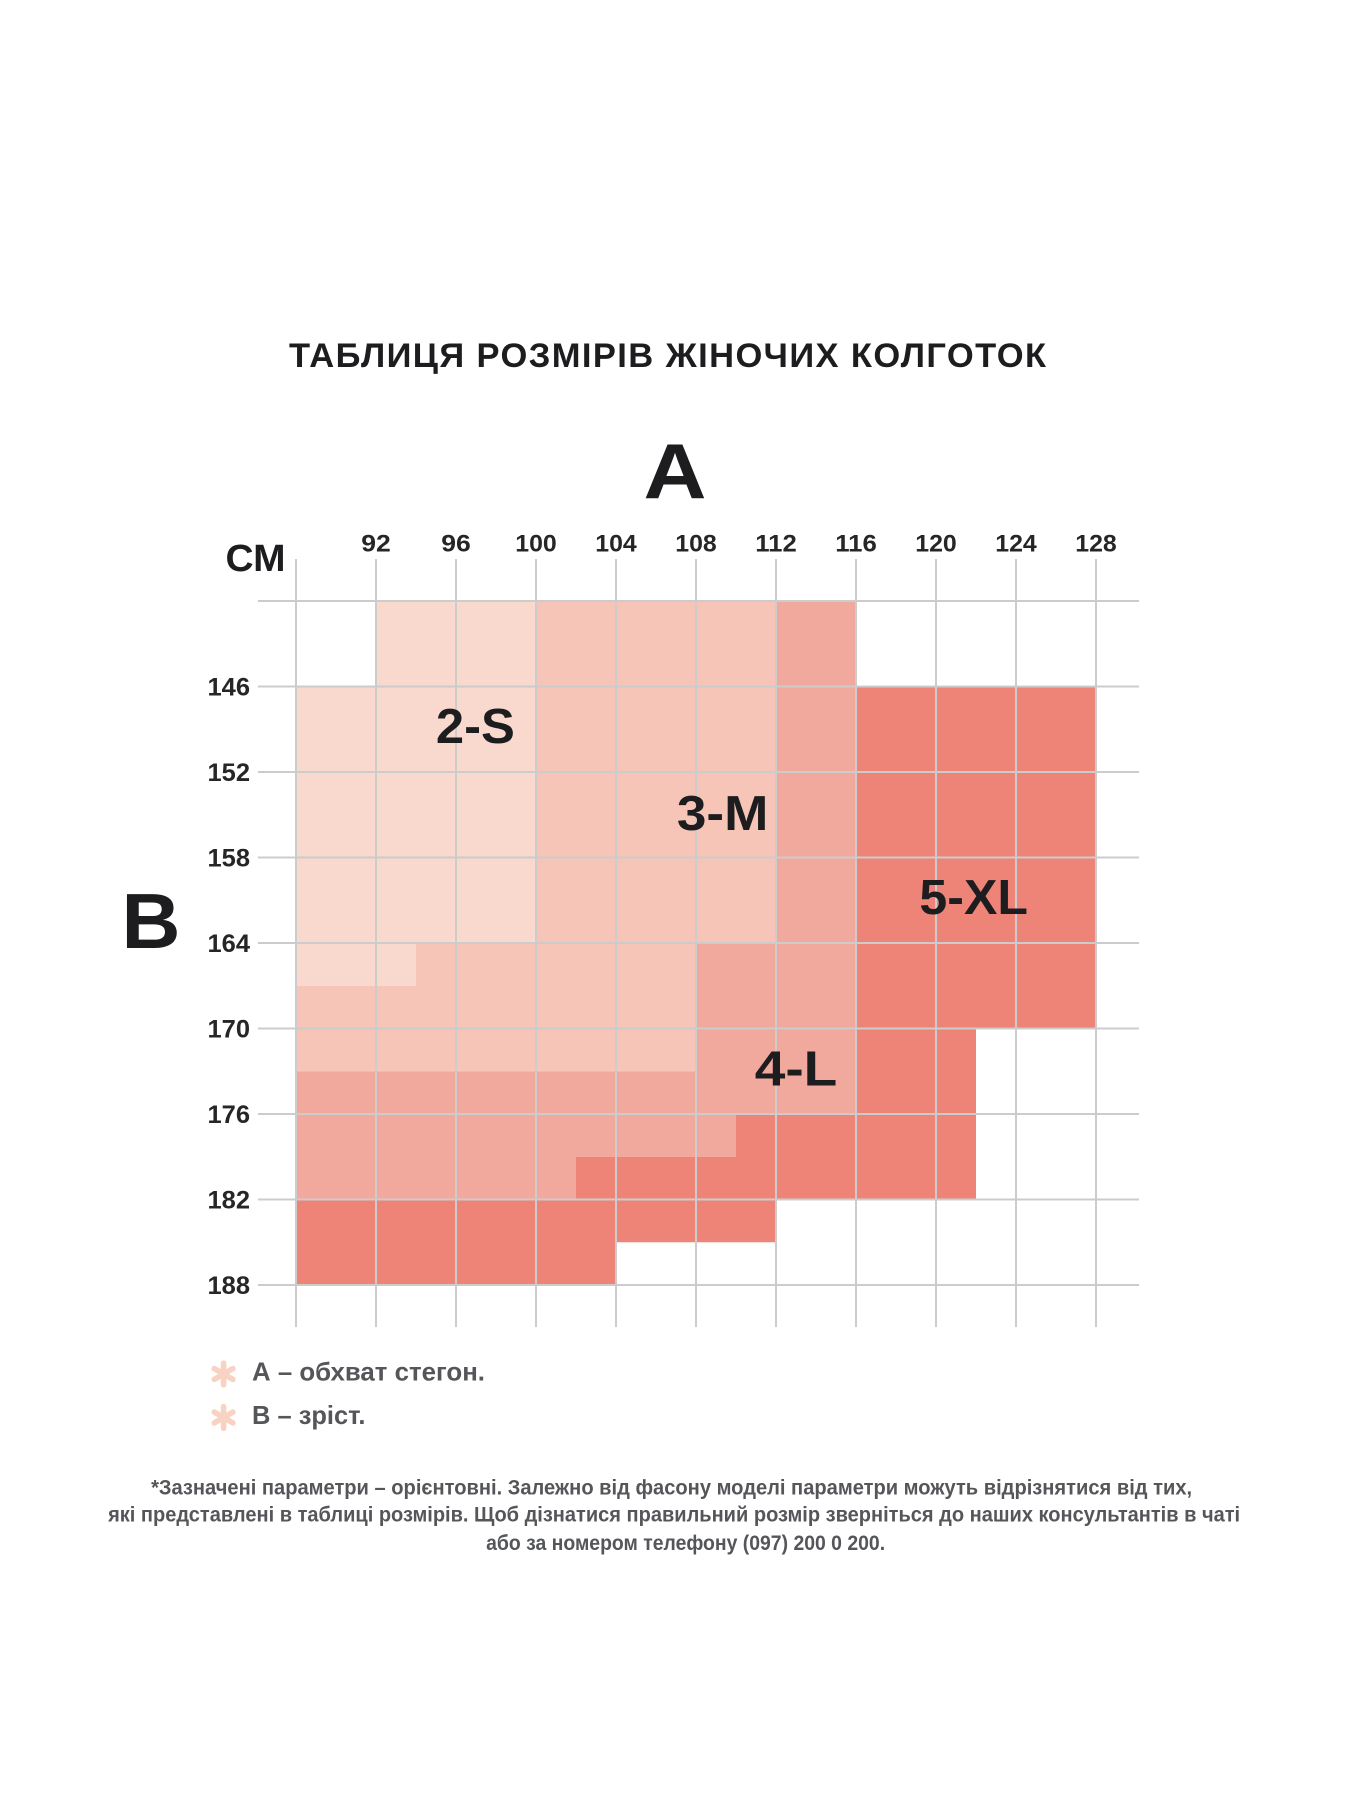  What do you see at coordinates (616, 543) in the screenshot?
I see `svg-text: 104` at bounding box center [616, 543].